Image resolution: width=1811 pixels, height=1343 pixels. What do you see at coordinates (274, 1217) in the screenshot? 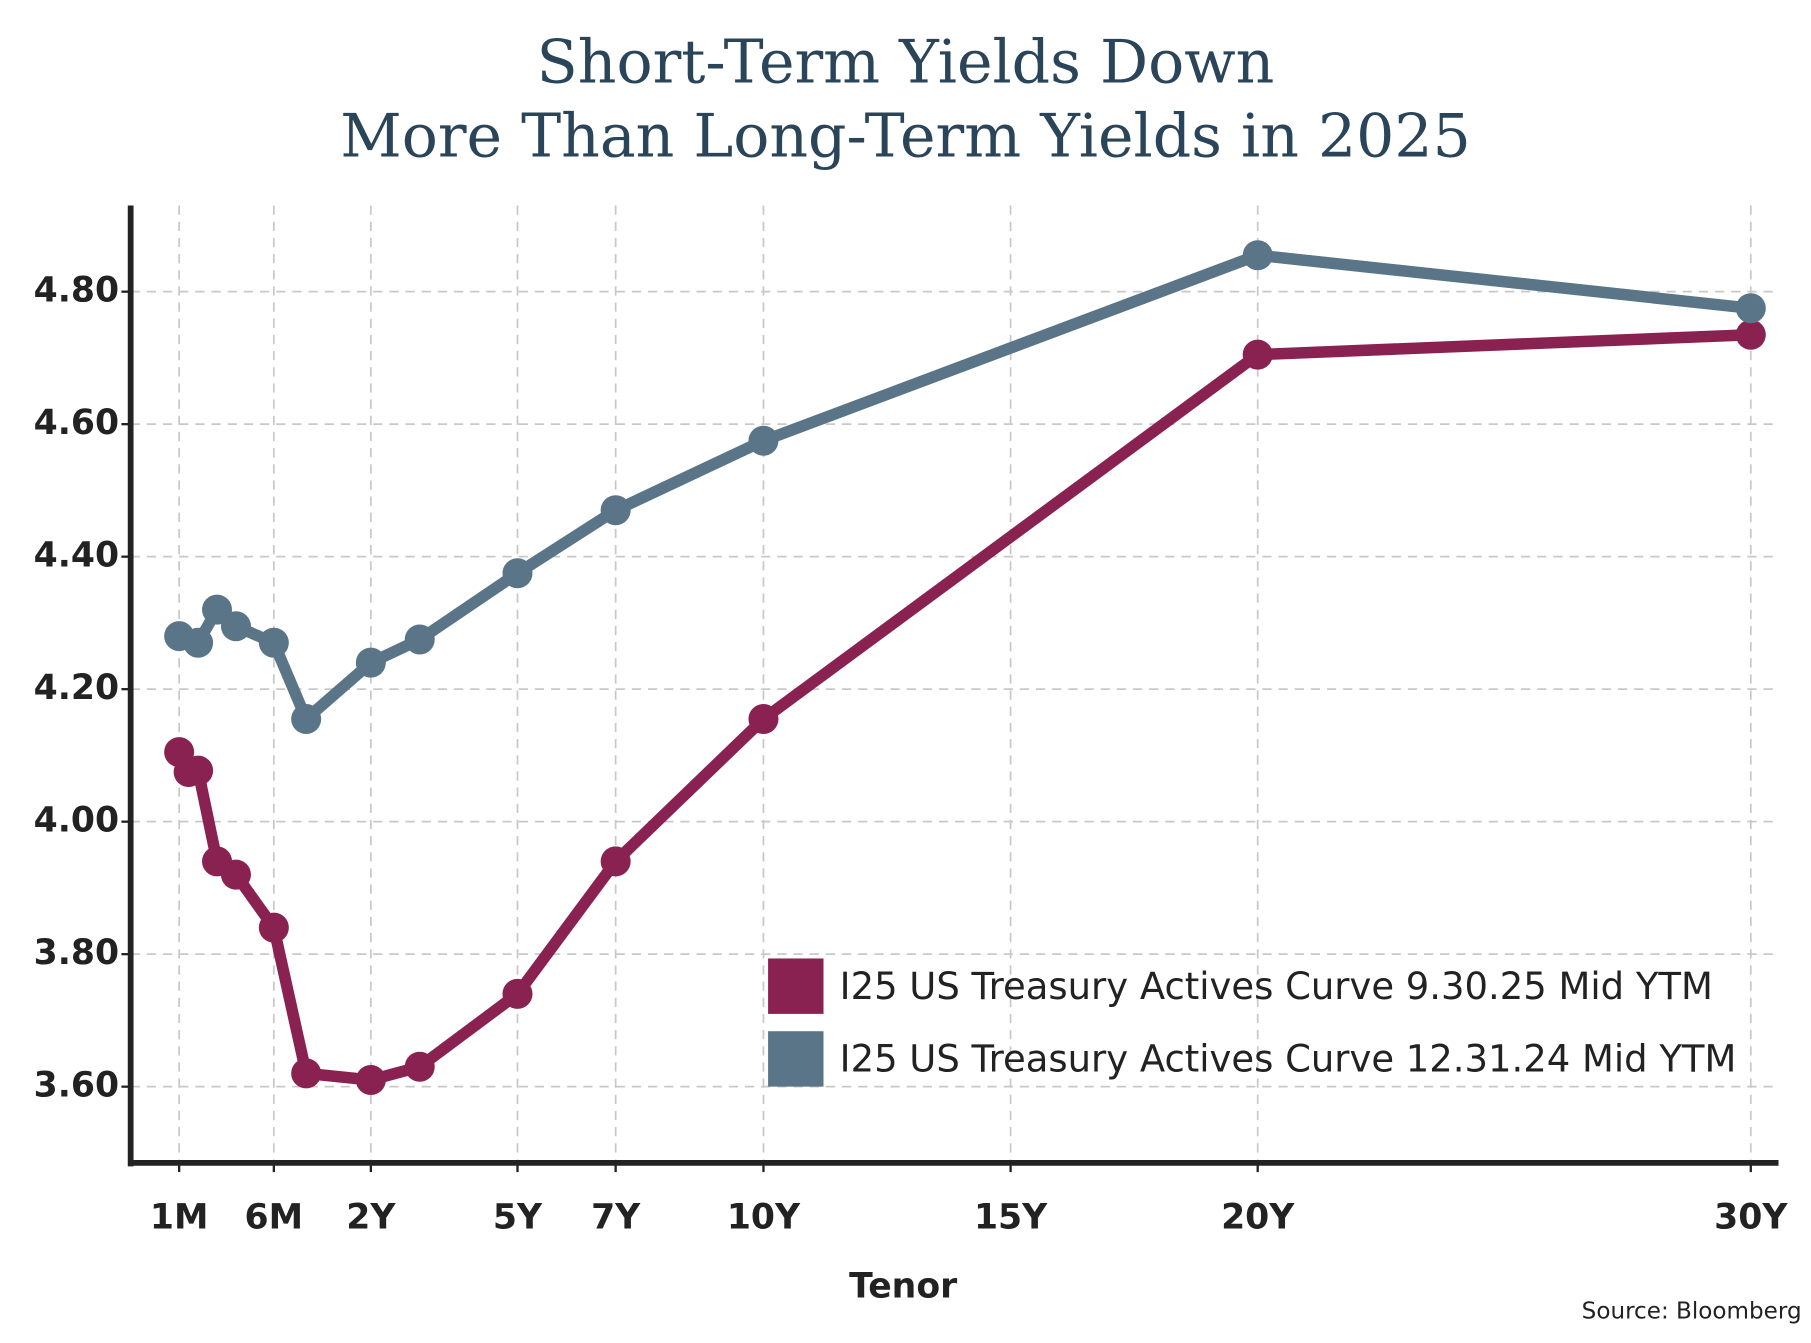
I see `x-tick-label: 6M` at bounding box center [274, 1217].